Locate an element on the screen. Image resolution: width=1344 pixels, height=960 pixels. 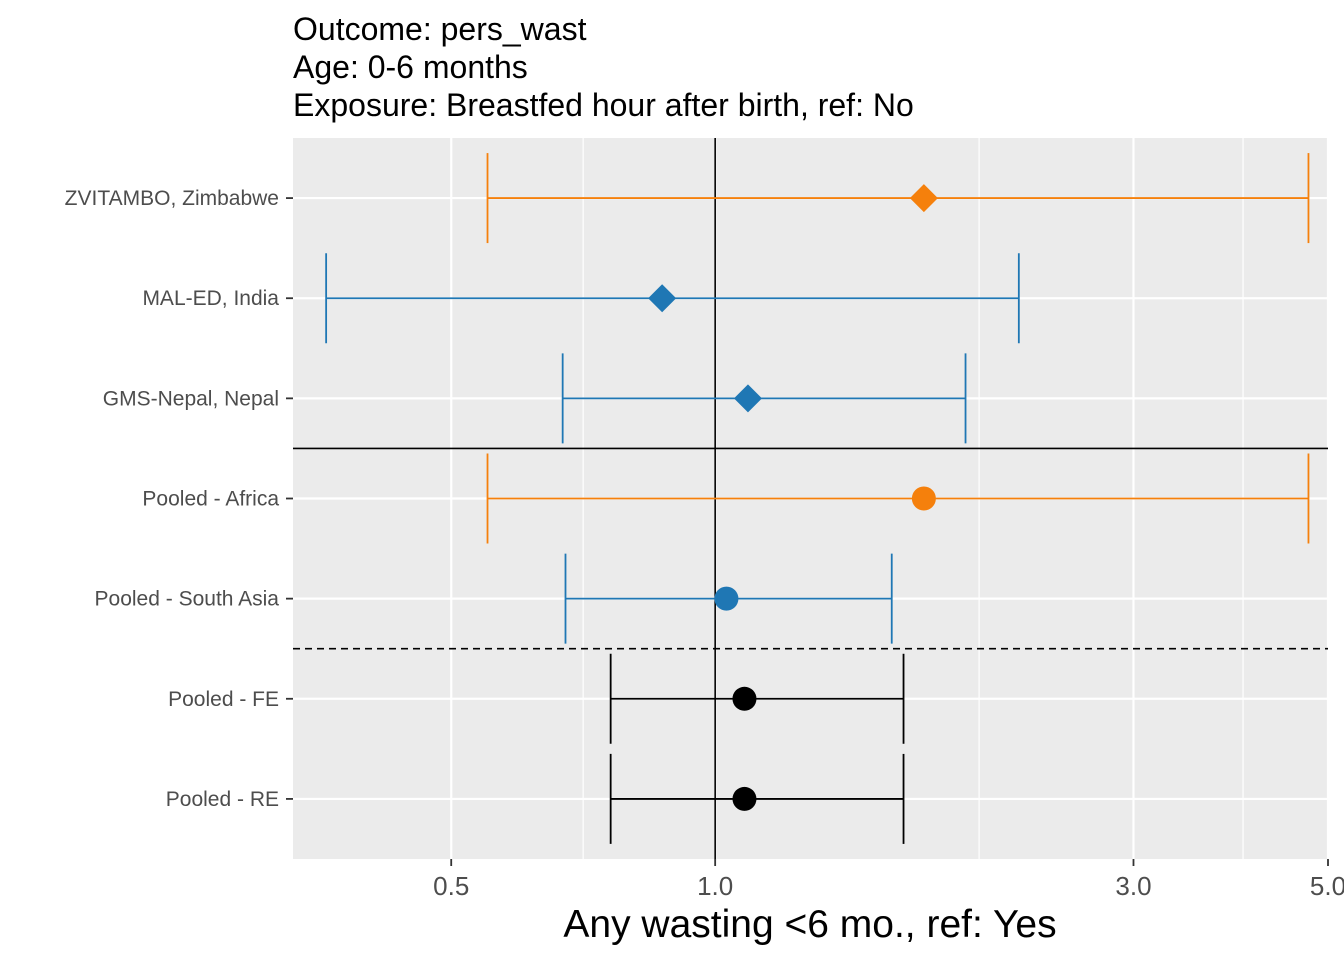
y-tick-label: MAL-ED, India is located at coordinates (210, 298).